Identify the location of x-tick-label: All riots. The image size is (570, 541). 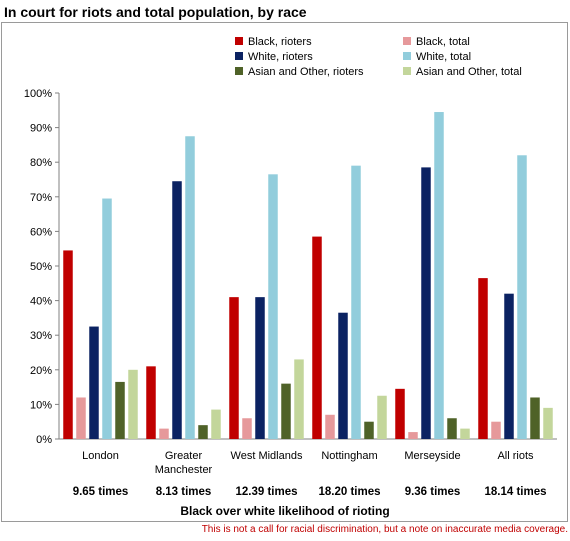
(515, 456).